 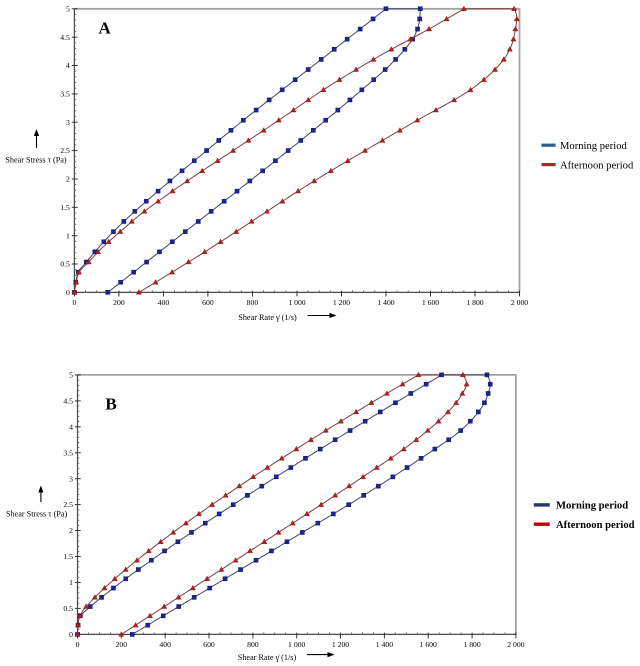 What do you see at coordinates (110, 403) in the screenshot?
I see `svg-text: B` at bounding box center [110, 403].